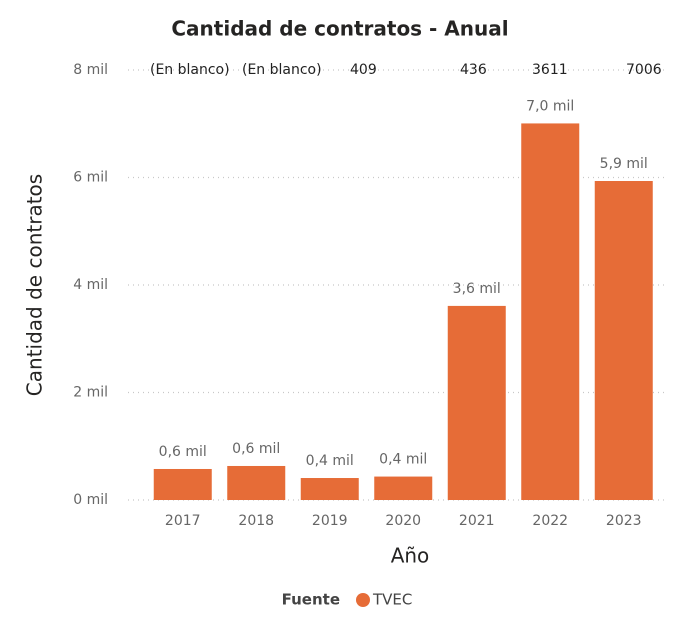 This screenshot has height=623, width=678. Describe the element at coordinates (624, 521) in the screenshot. I see `x-tick-label: 2023` at that location.